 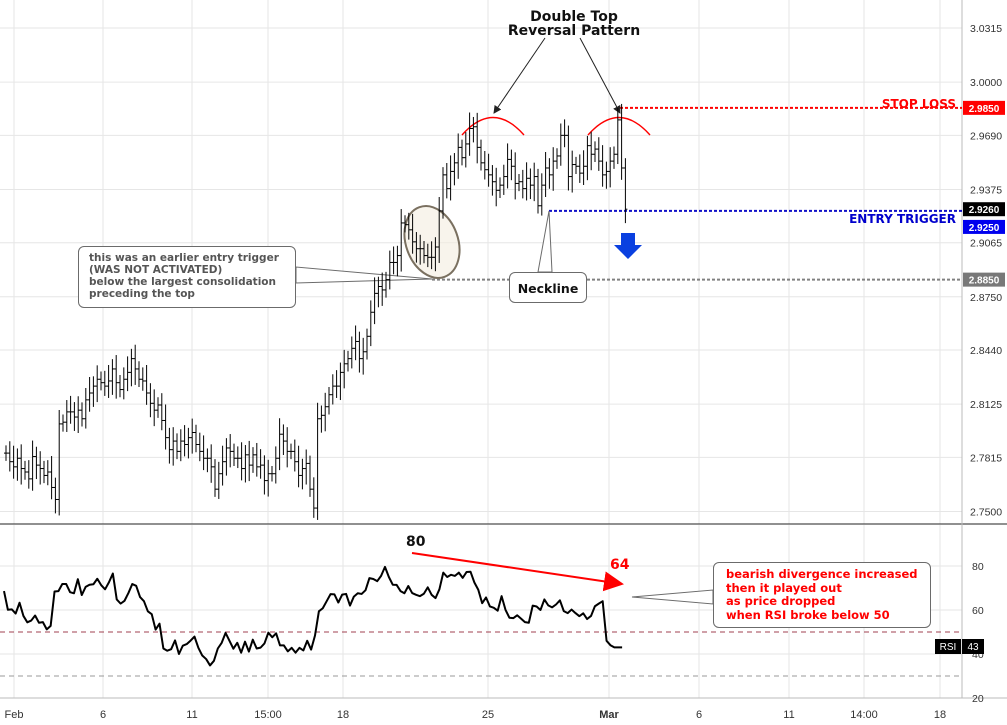 What do you see at coordinates (919, 104) in the screenshot?
I see `stop-loss-label: STOP LOSS` at bounding box center [919, 104].